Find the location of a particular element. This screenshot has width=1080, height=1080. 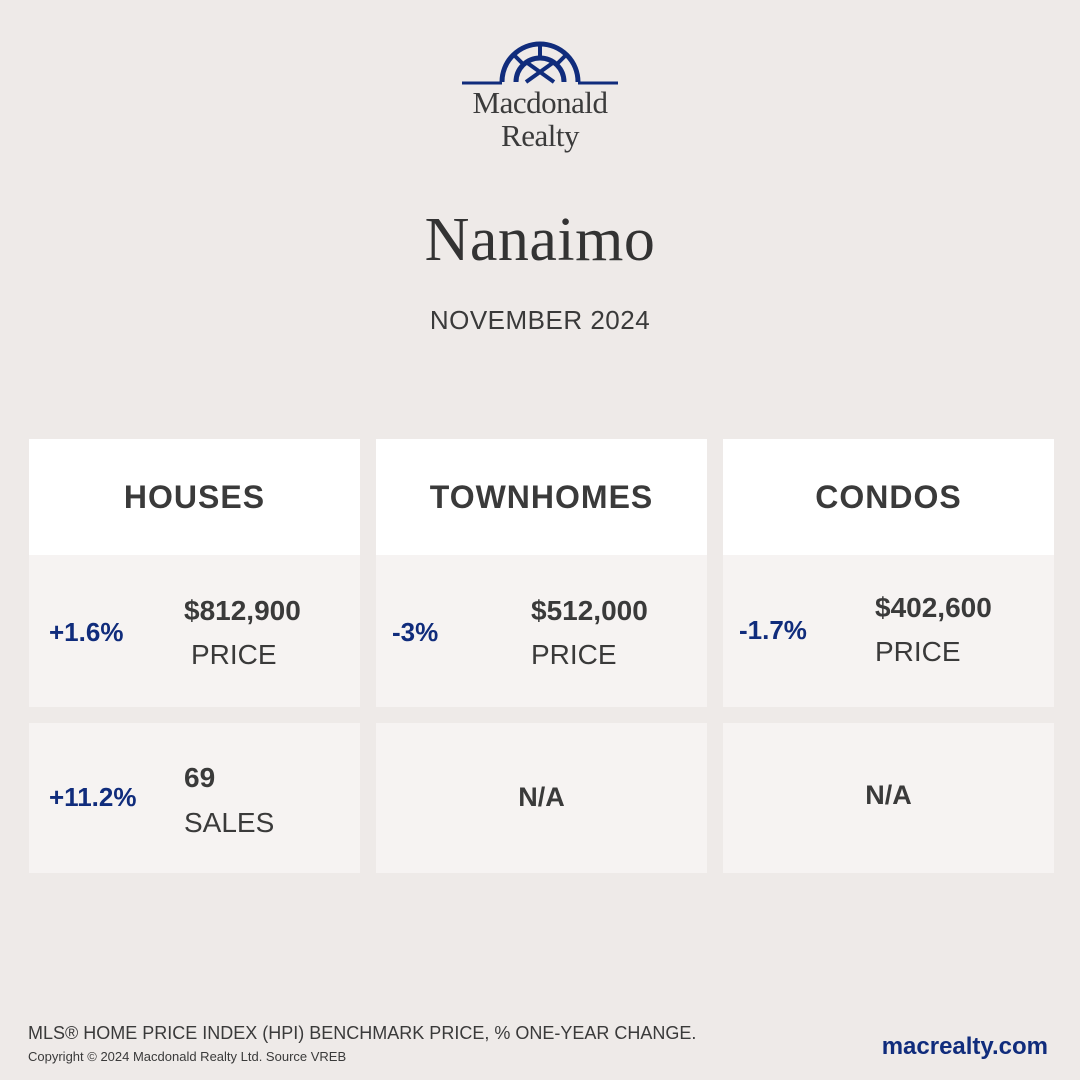

column-title: TOWNHOMES is located at coordinates (541, 497).